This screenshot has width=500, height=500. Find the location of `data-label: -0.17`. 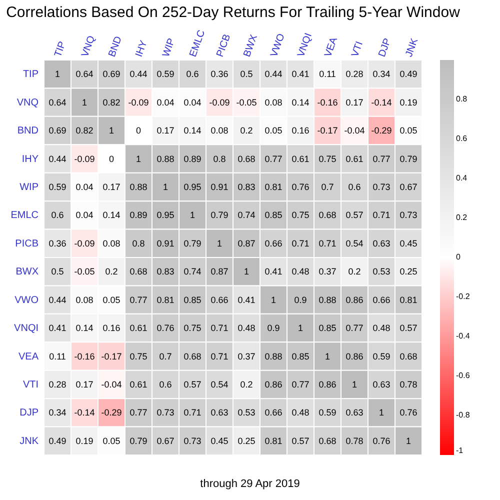

data-label: -0.17 is located at coordinates (111, 356).